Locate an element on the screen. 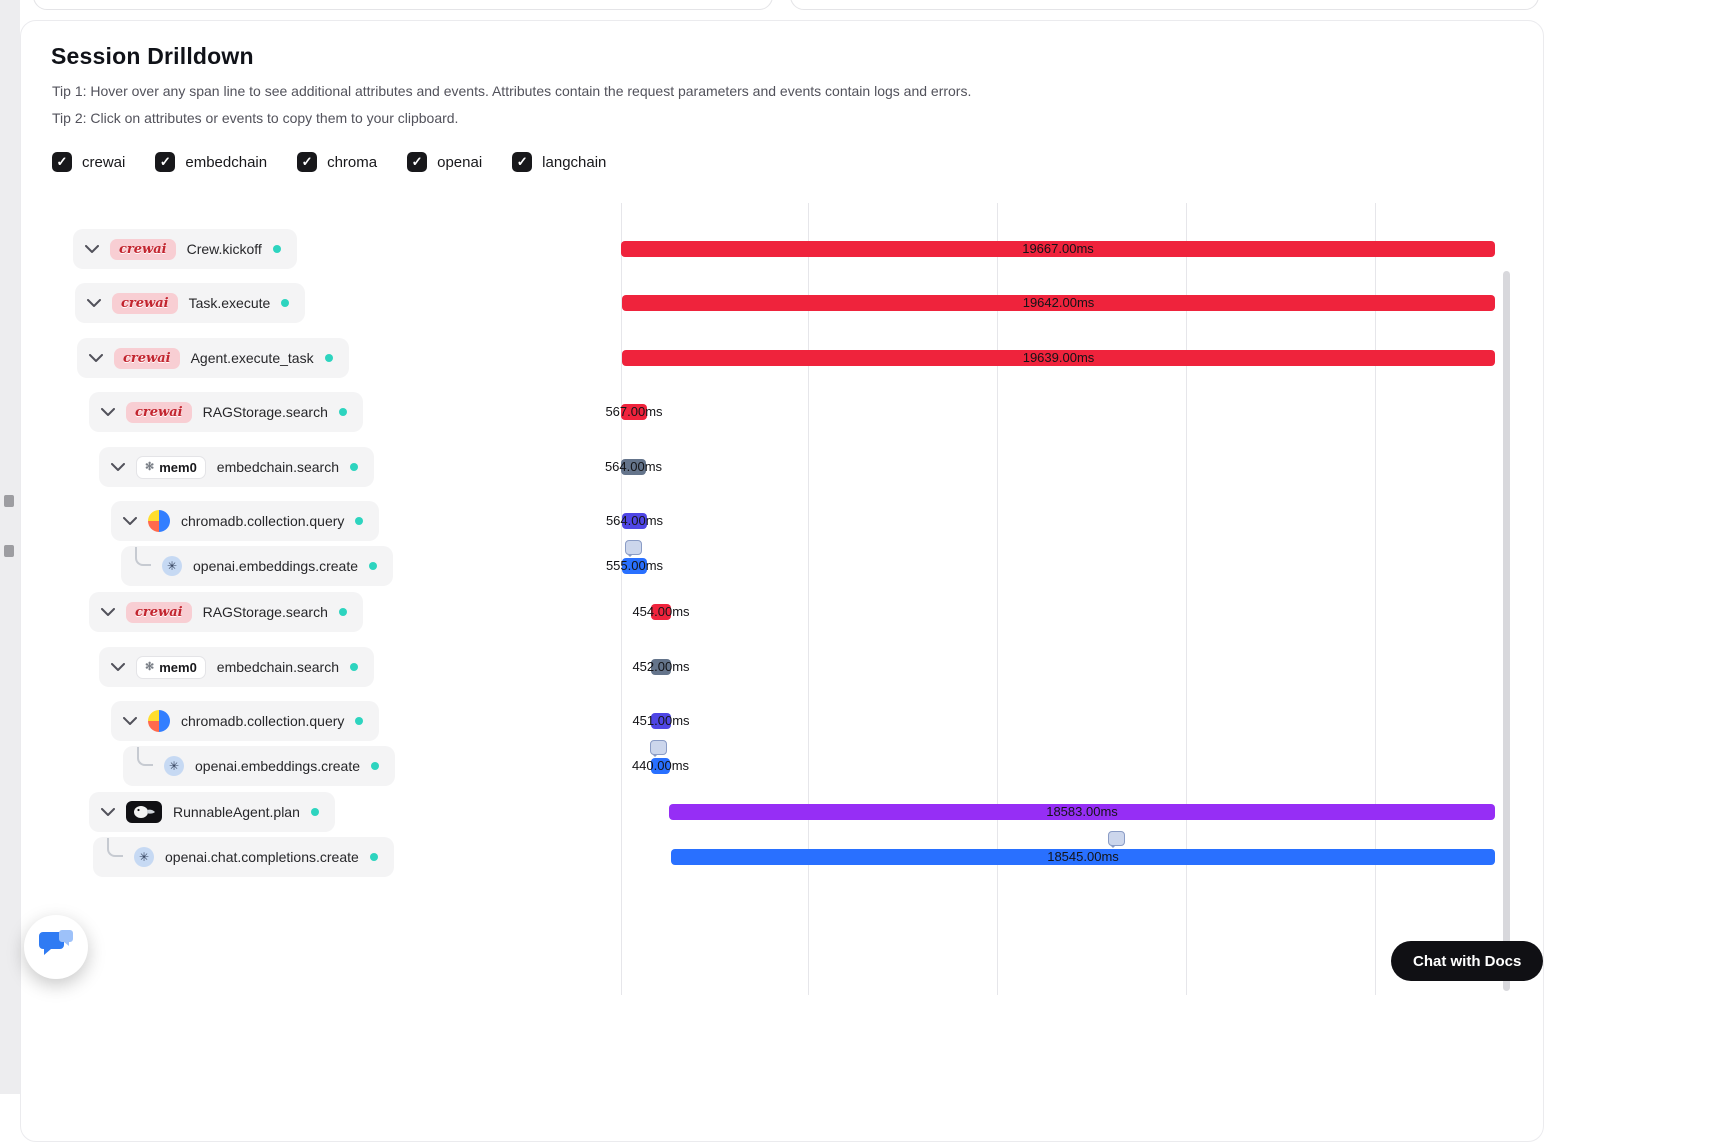 The height and width of the screenshot is (1142, 1725). span-row-label: ✳ openai.chat.completions.create is located at coordinates (243, 857).